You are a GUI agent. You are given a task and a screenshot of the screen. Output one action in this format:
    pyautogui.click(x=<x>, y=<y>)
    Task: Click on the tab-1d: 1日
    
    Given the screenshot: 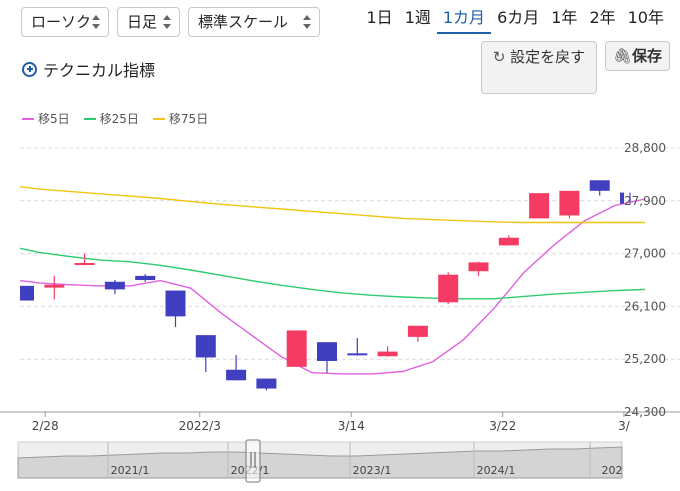 What is the action you would take?
    pyautogui.click(x=379, y=17)
    